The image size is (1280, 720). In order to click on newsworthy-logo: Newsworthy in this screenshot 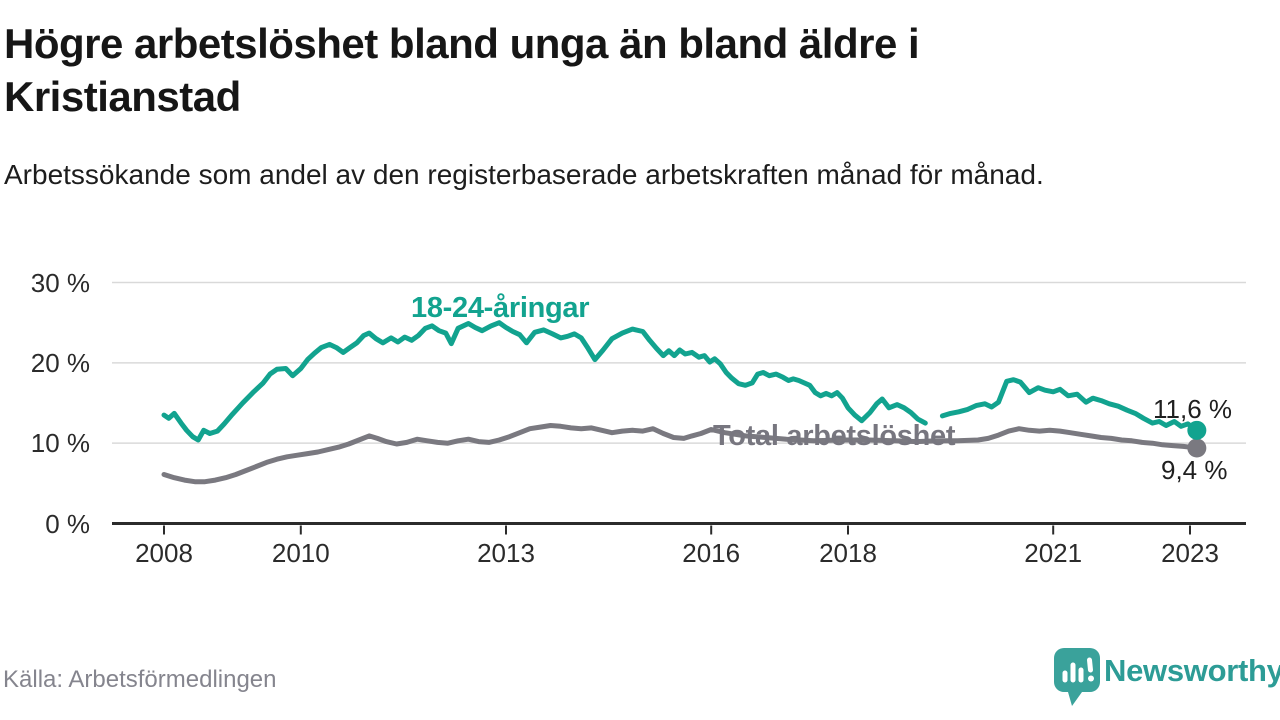, I will do `click(1167, 677)`.